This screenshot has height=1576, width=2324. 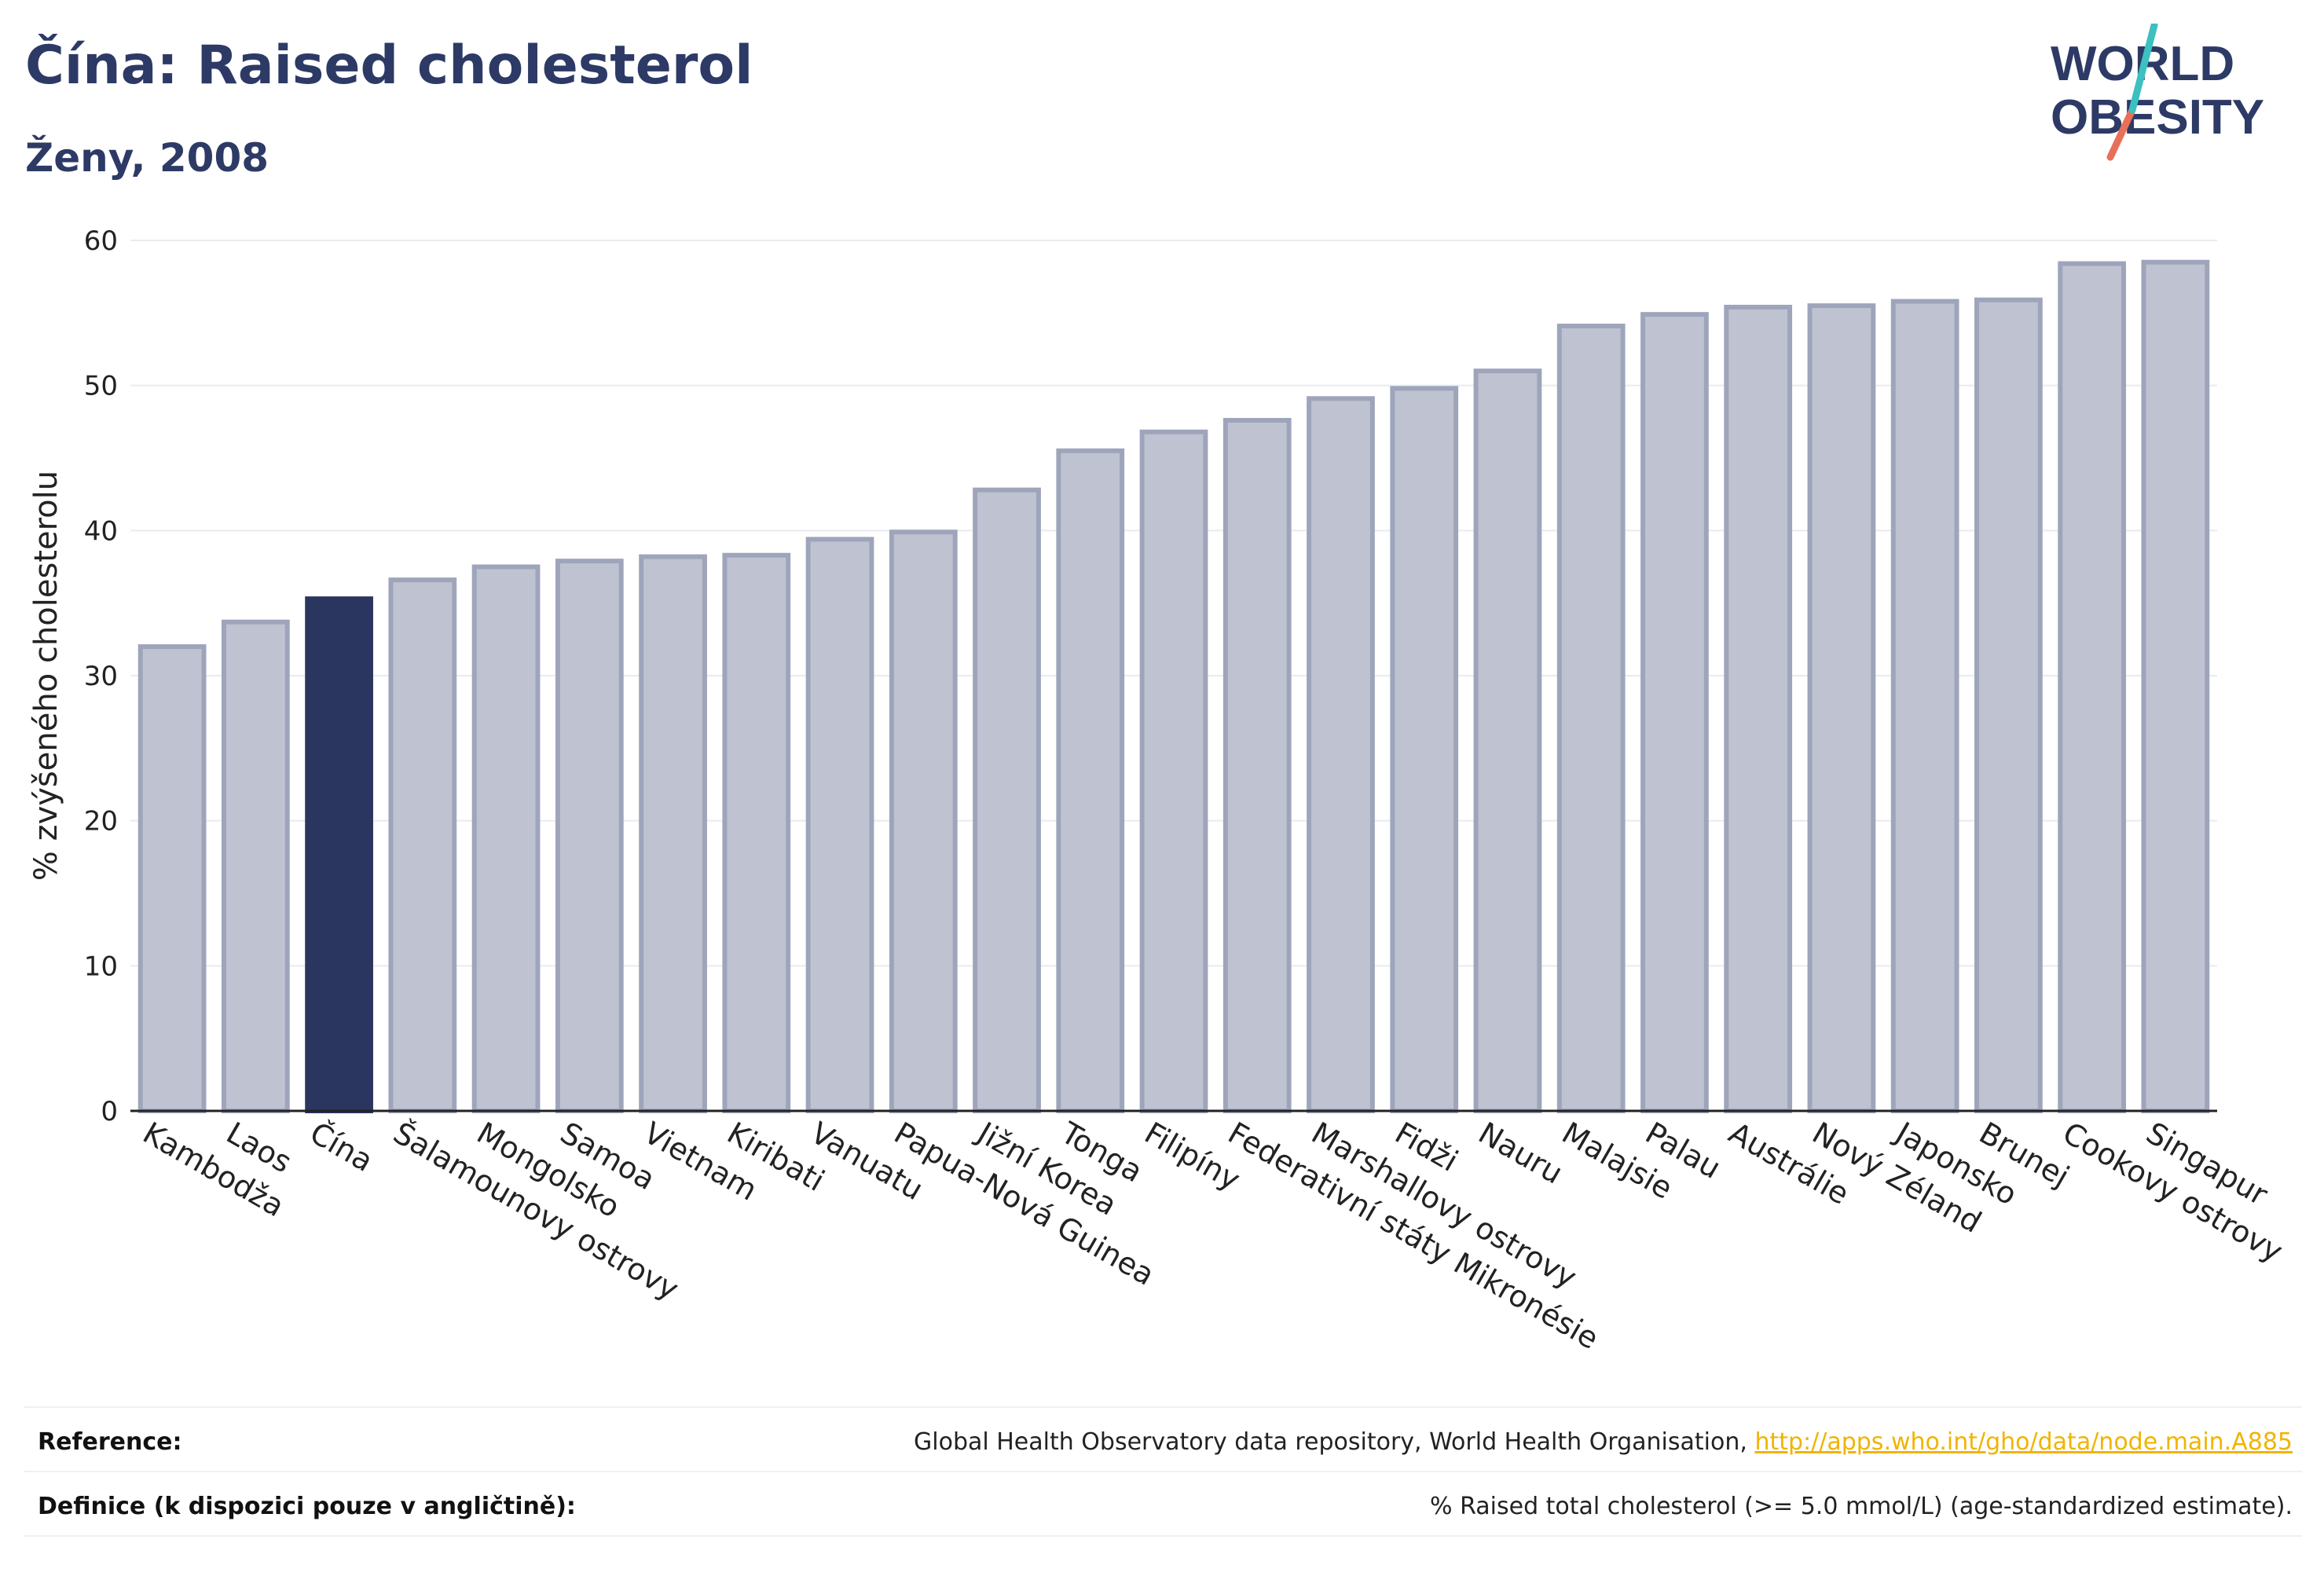 I want to click on world-obesity-logo: WORLD OBESITY, so click(x=2157, y=92).